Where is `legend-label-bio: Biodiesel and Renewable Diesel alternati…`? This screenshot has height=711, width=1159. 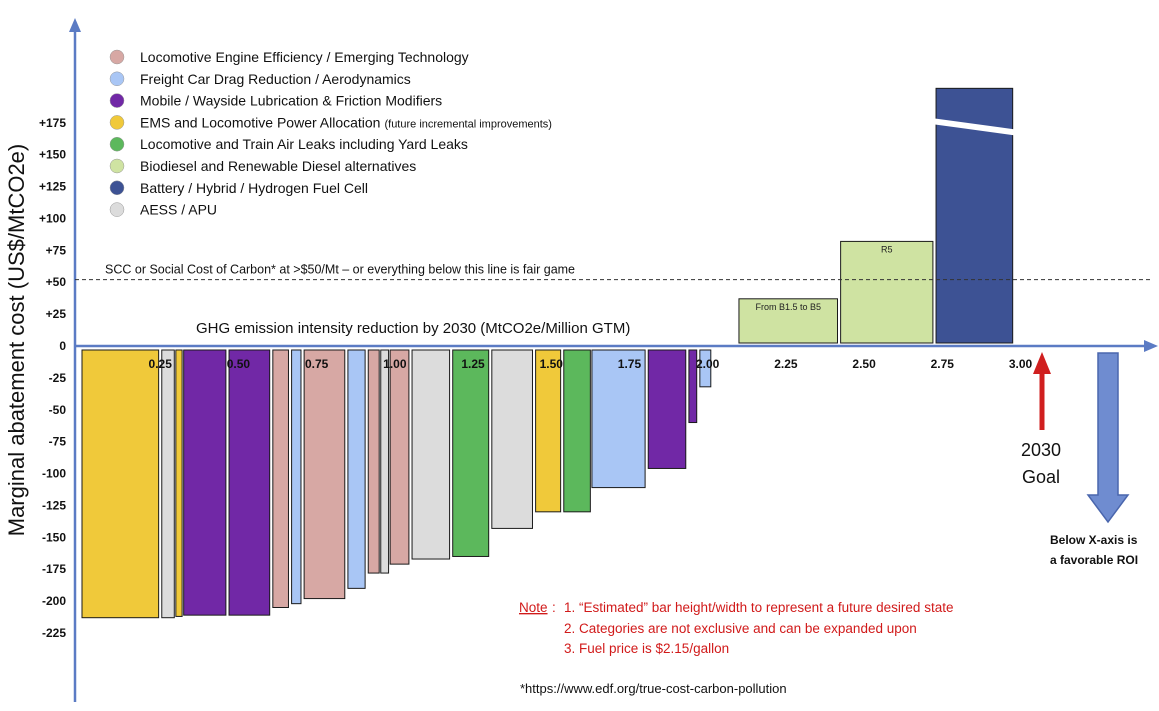
legend-label-bio: Biodiesel and Renewable Diesel alternati… is located at coordinates (278, 166).